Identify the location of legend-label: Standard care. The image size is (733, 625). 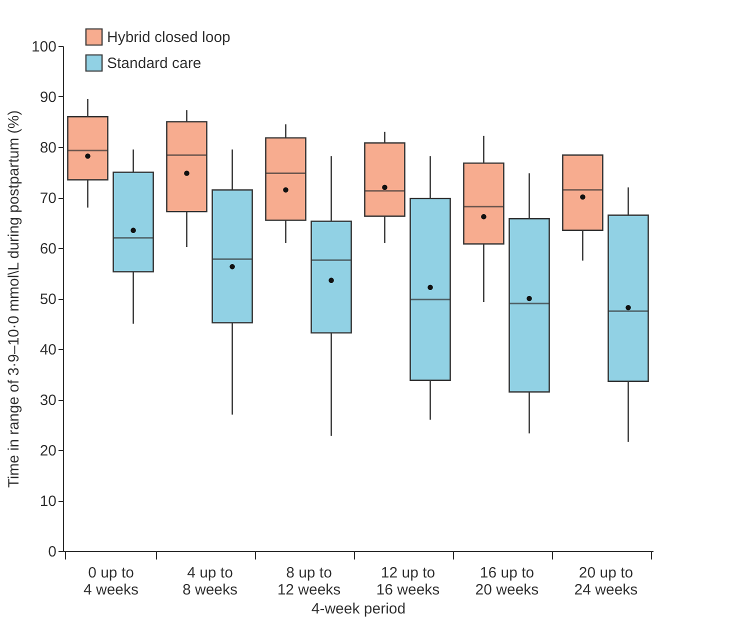
(154, 63).